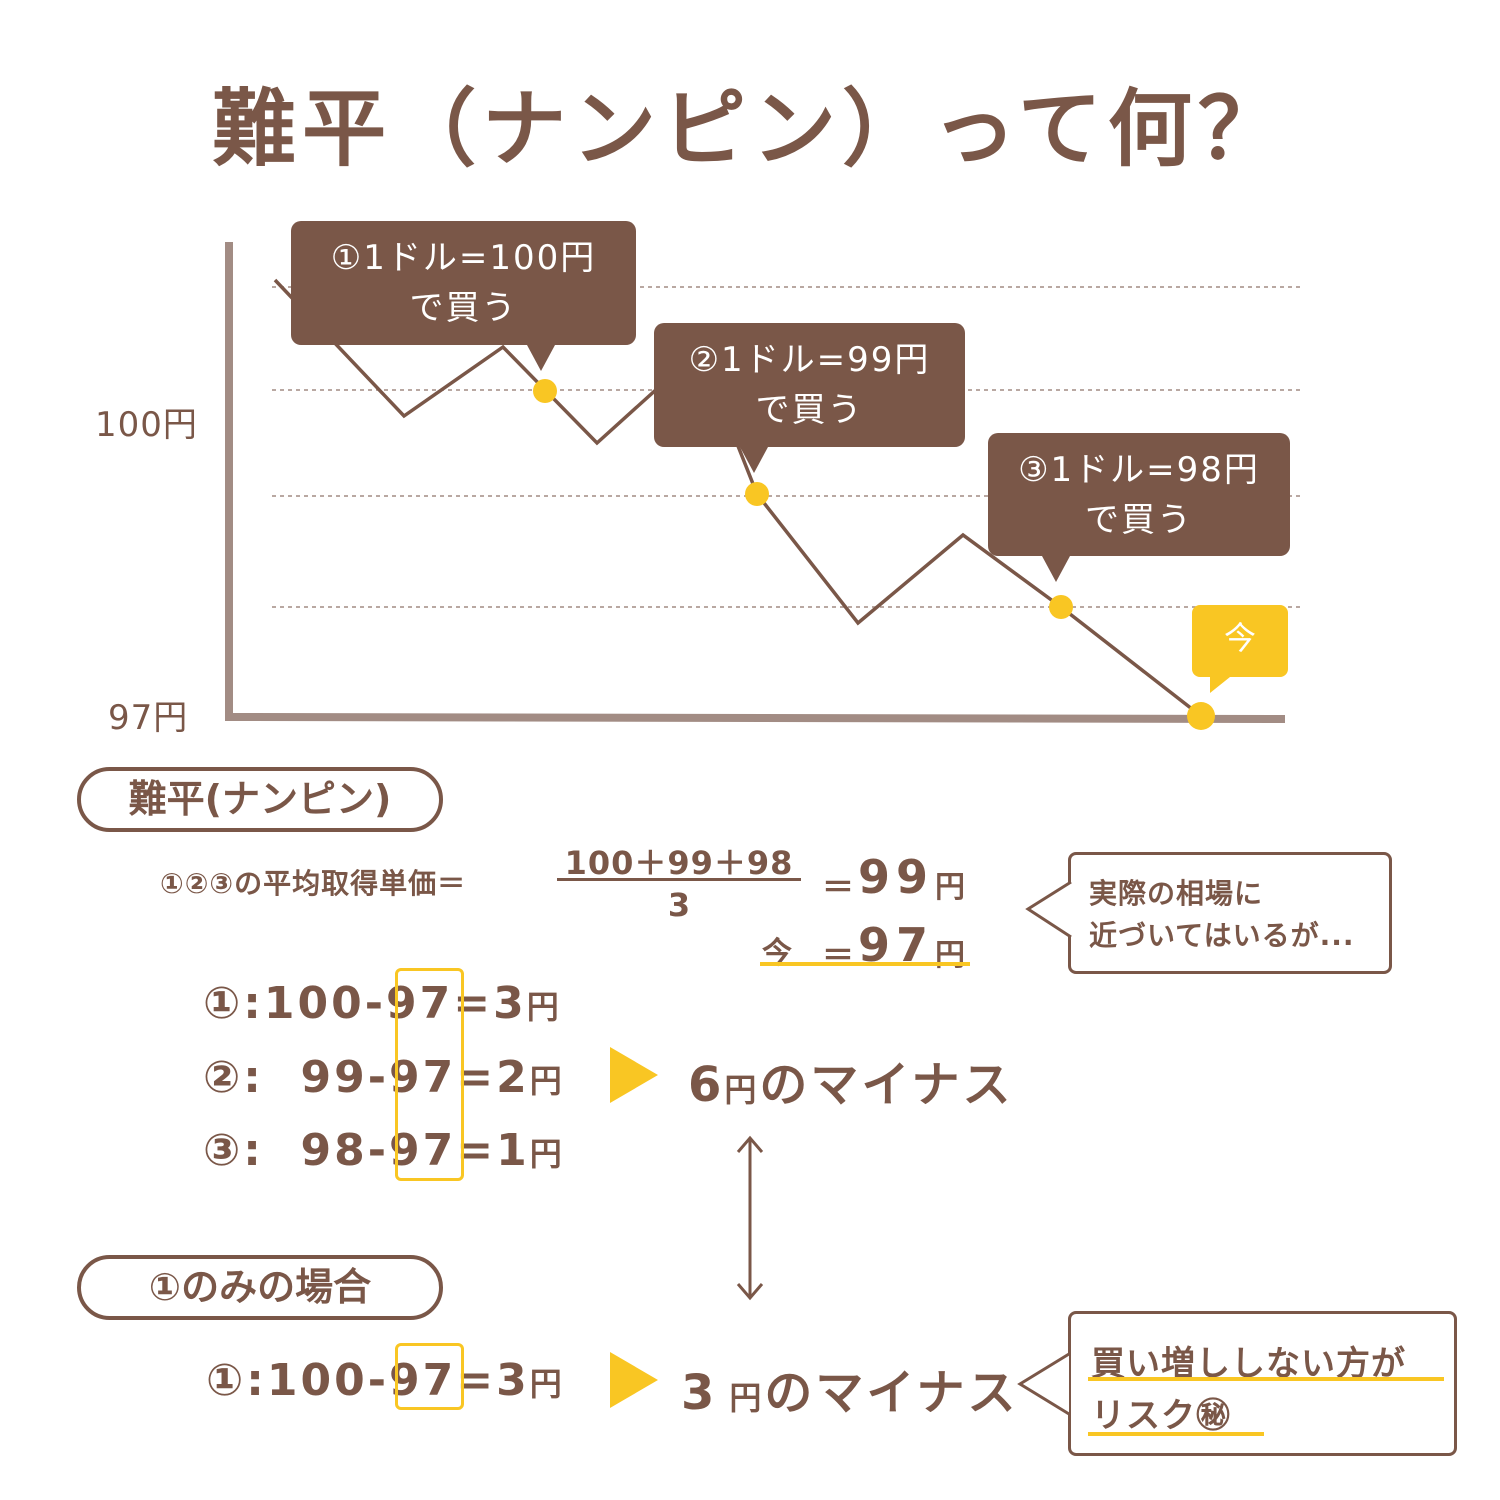  What do you see at coordinates (146, 425) in the screenshot?
I see `y-label-100: 100円` at bounding box center [146, 425].